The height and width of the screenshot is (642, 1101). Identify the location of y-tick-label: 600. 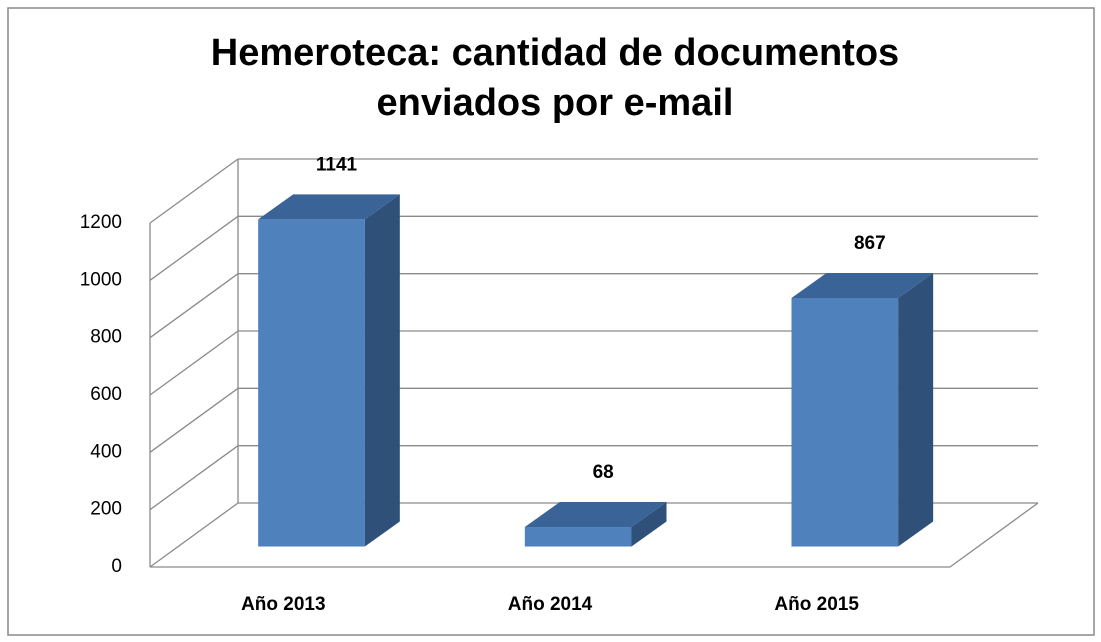
(106, 394).